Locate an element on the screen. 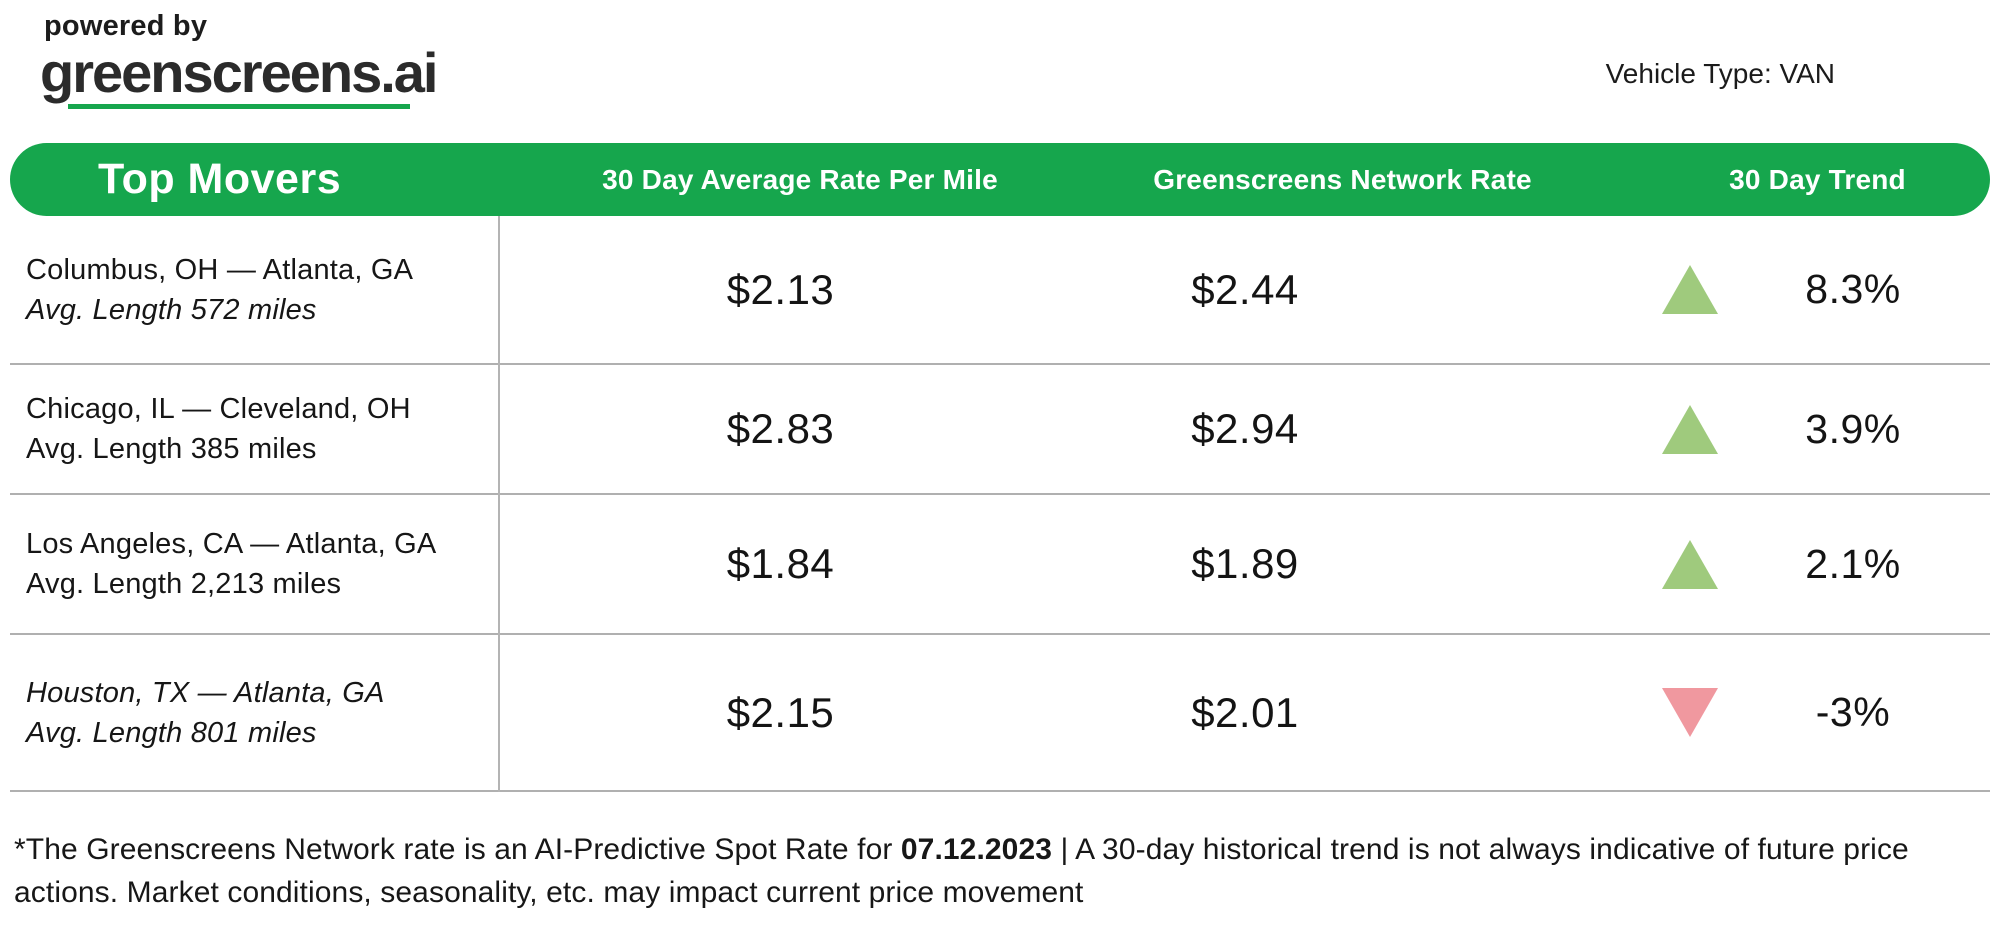 The image size is (2000, 929). trend-cell: -3% is located at coordinates (1708, 712).